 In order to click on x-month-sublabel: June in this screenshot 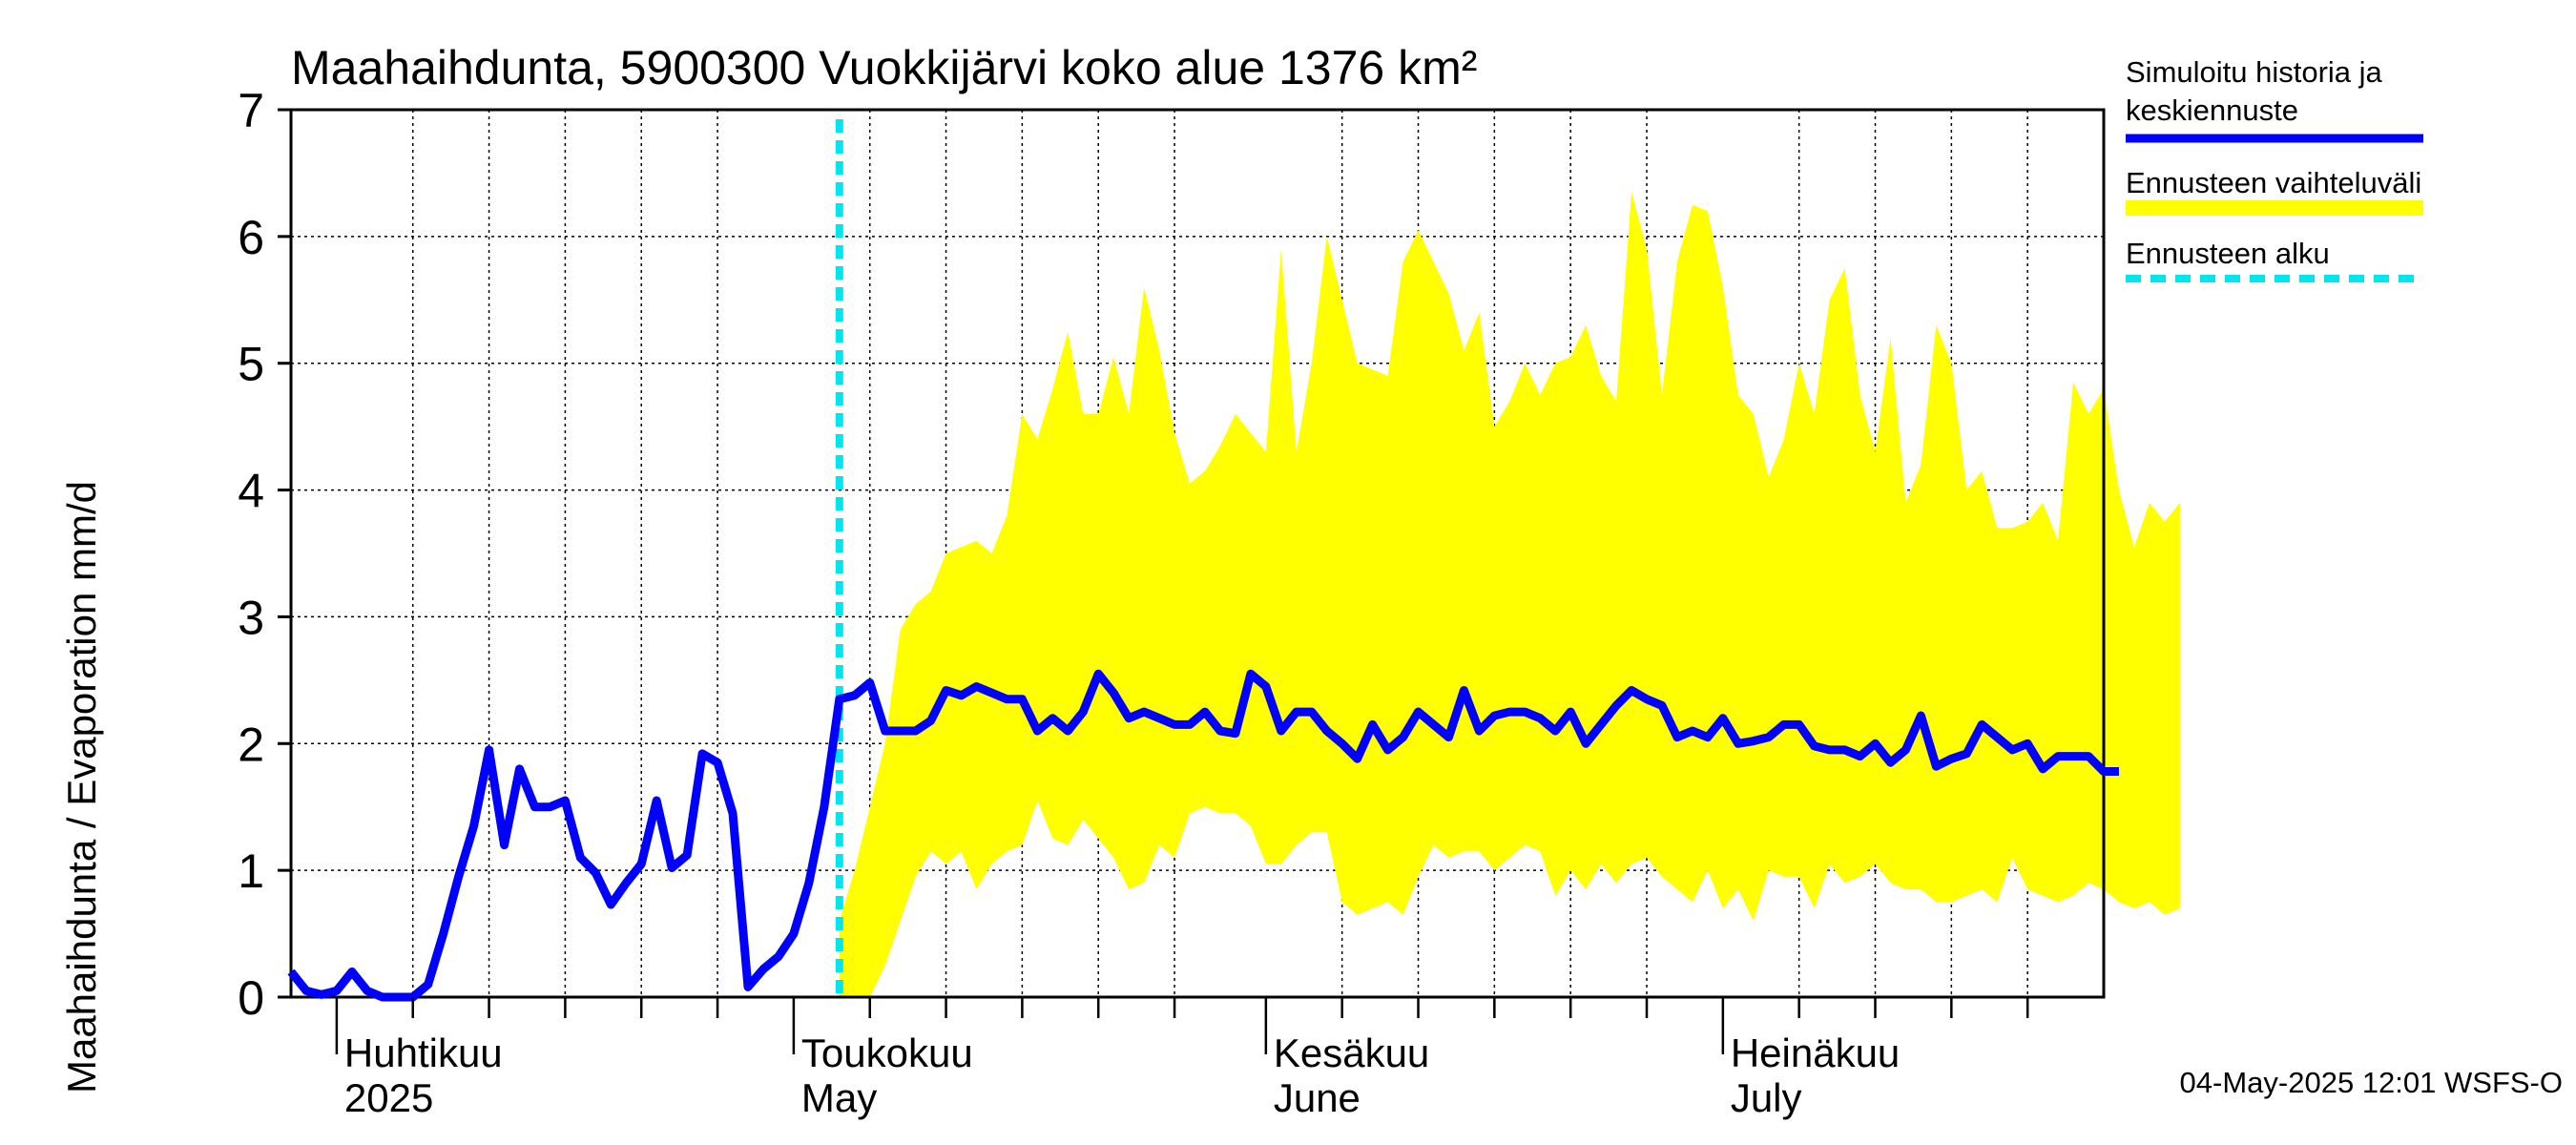, I will do `click(1317, 1098)`.